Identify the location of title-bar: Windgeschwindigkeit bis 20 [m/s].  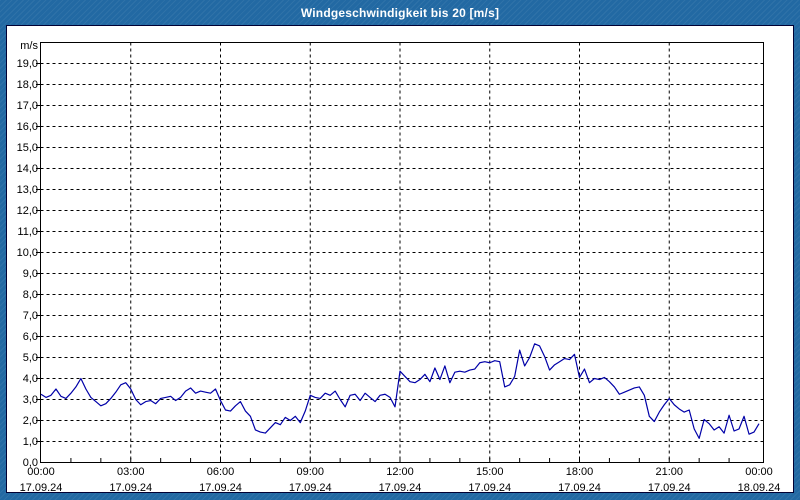
(400, 12).